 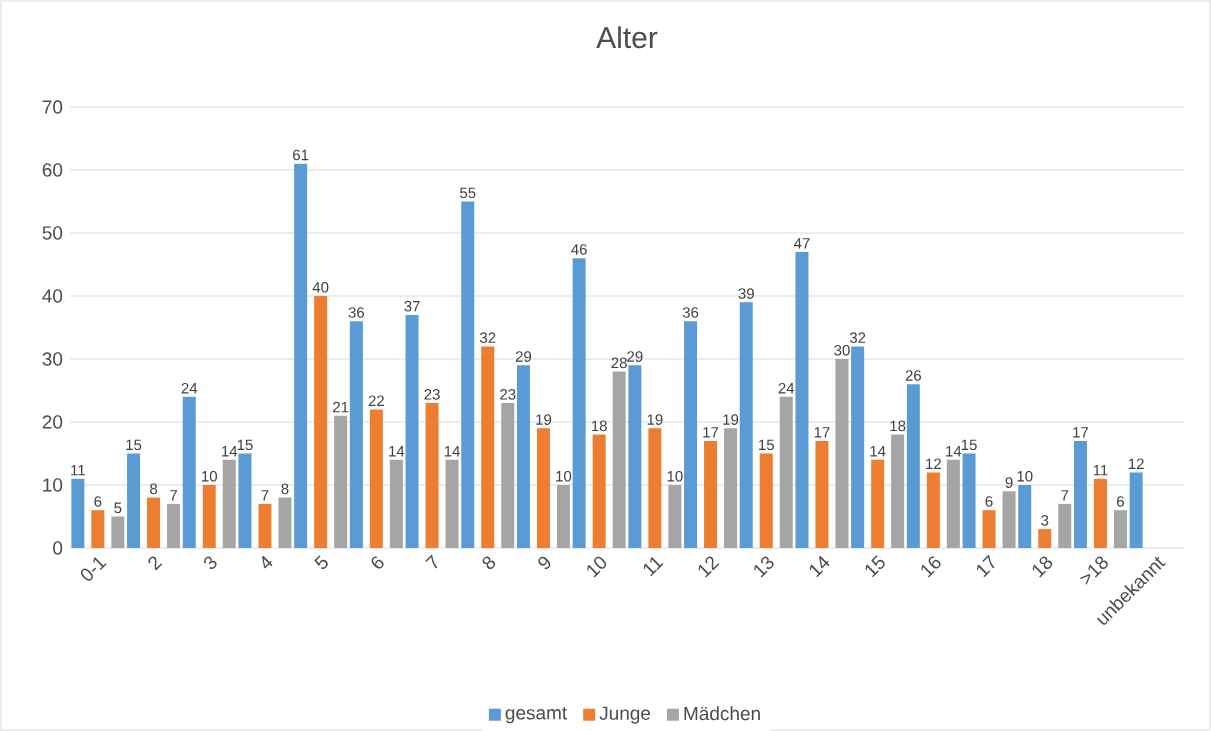 I want to click on data-label: 26, so click(x=913, y=375).